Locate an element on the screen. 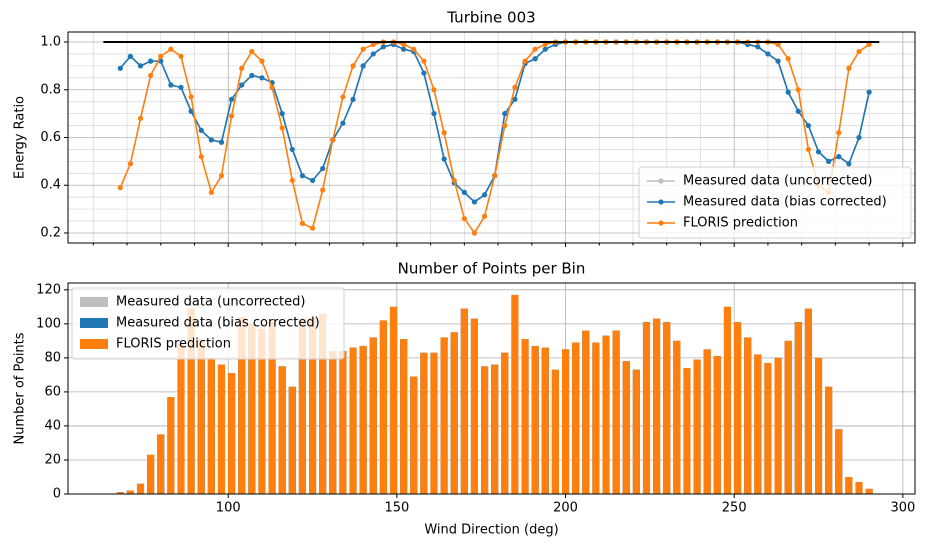 Image resolution: width=928 pixels, height=547 pixels. y-tick-label: 20 is located at coordinates (52, 459).